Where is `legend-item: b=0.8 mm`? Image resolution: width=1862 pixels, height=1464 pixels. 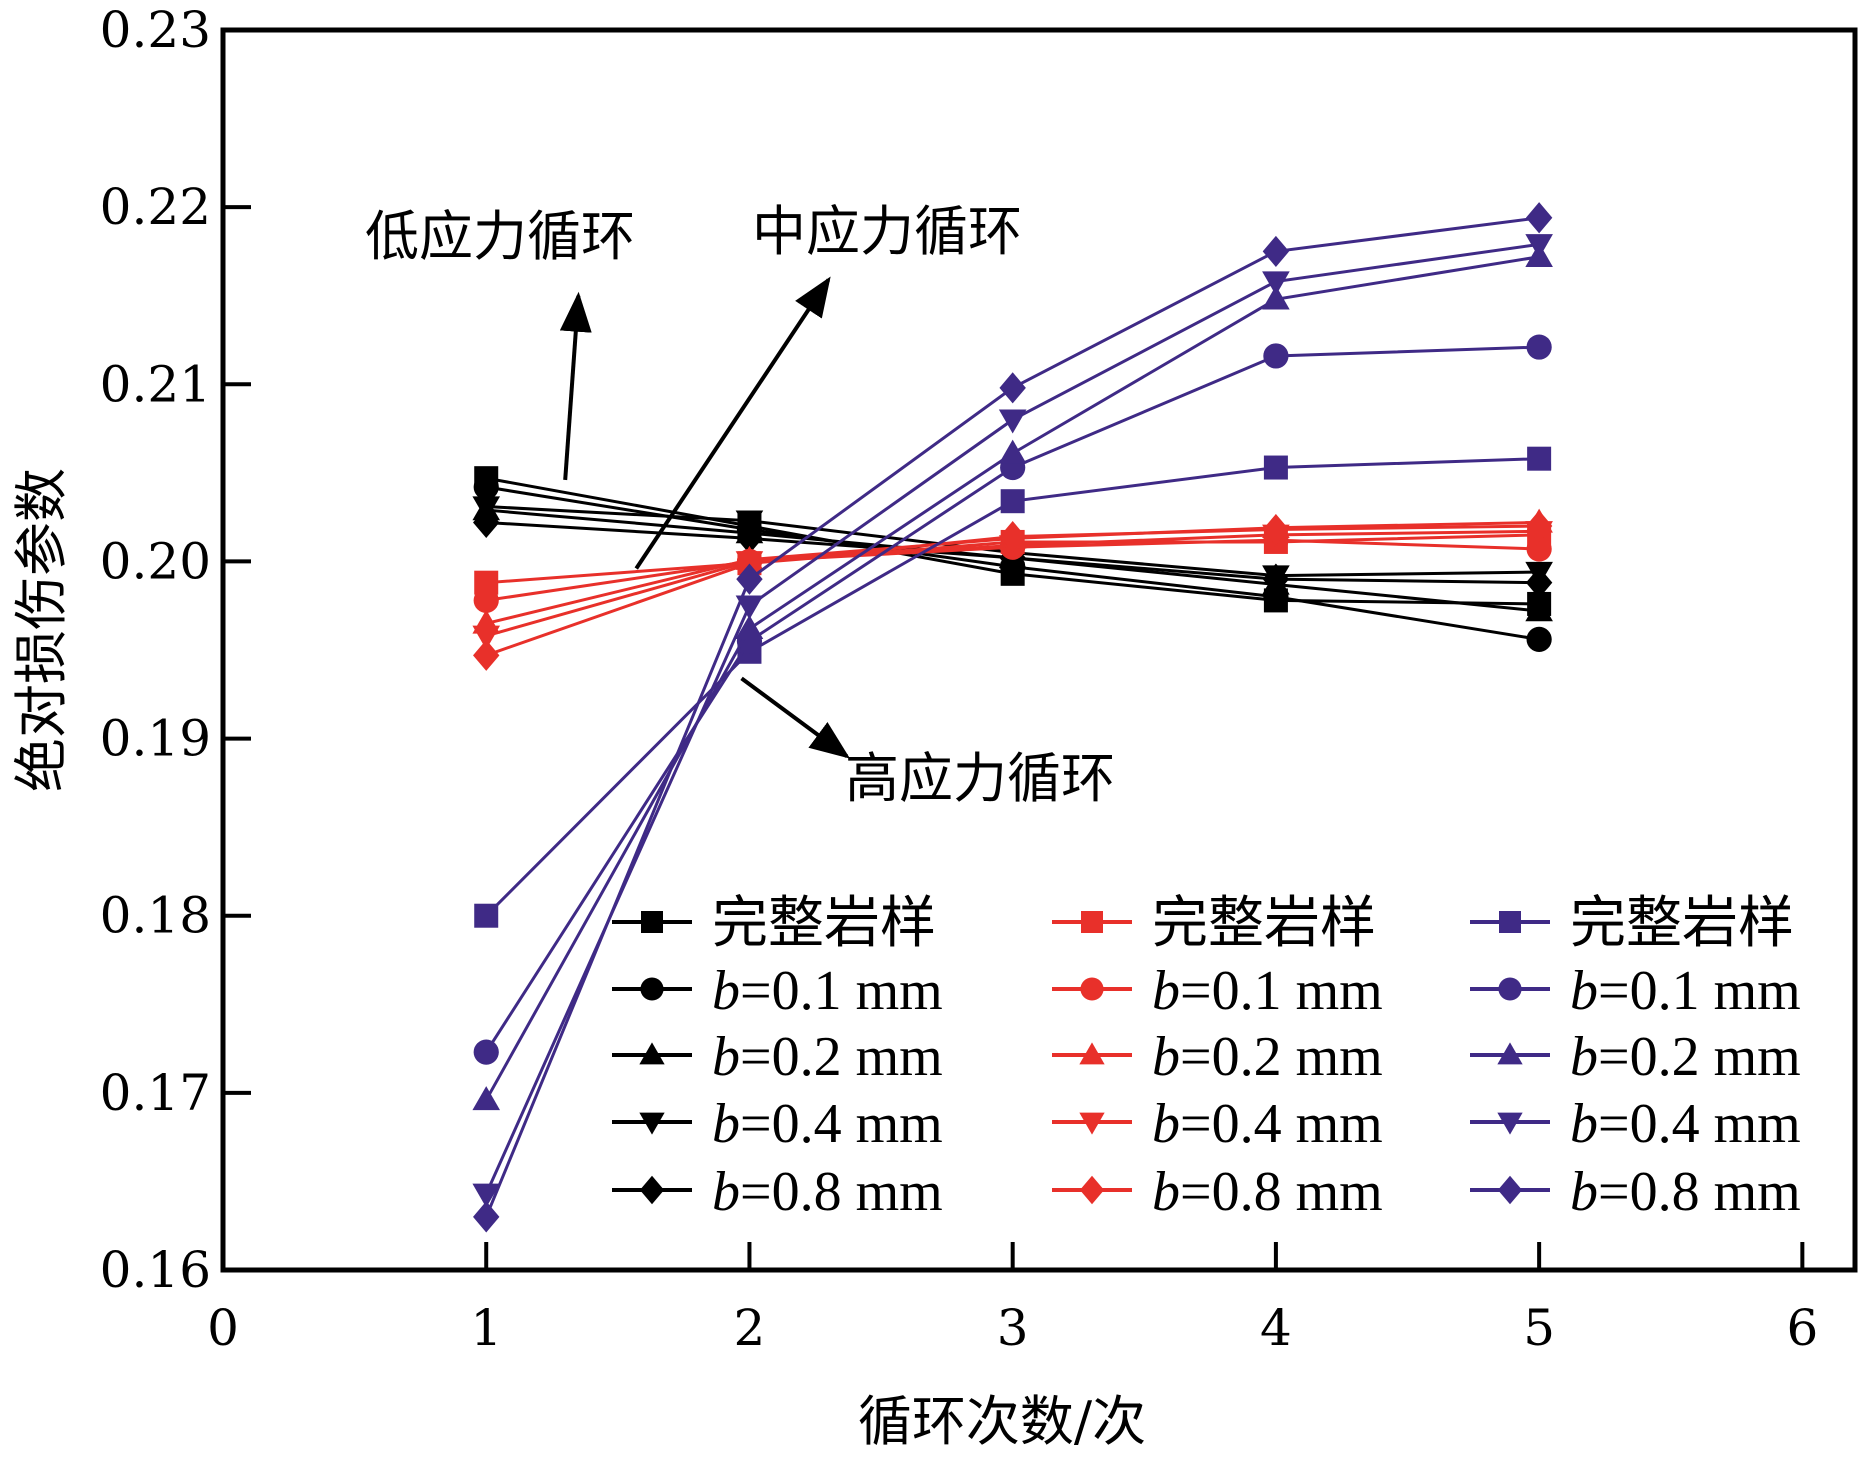
legend-item: b=0.8 mm is located at coordinates (777, 1192).